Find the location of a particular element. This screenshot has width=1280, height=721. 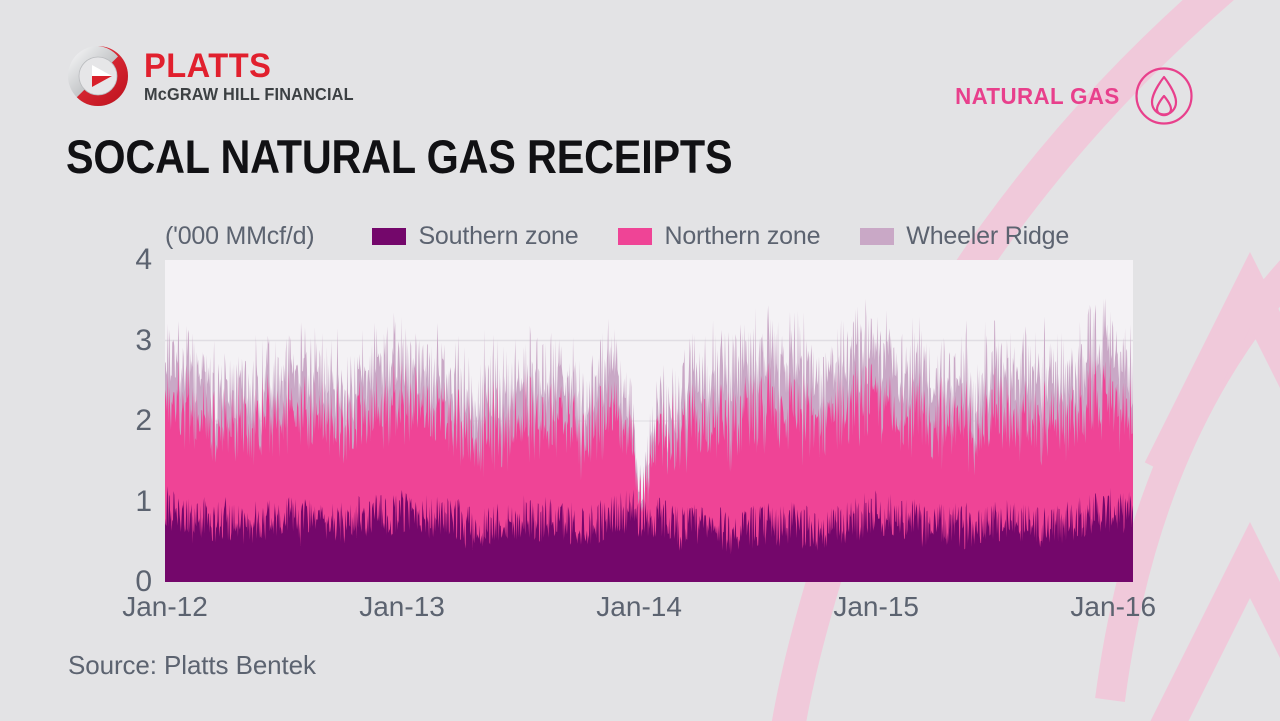

x-axis: Jan-12 Jan-13 Jan-14 Jan-15 Jan-16 is located at coordinates (640, 613).